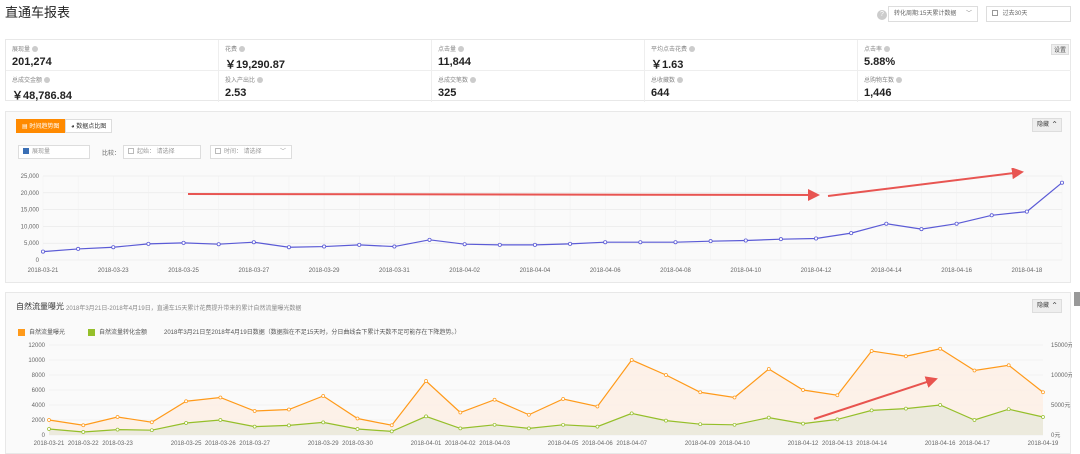  I want to click on x-tick-label: 2018-04-07, so click(631, 444).